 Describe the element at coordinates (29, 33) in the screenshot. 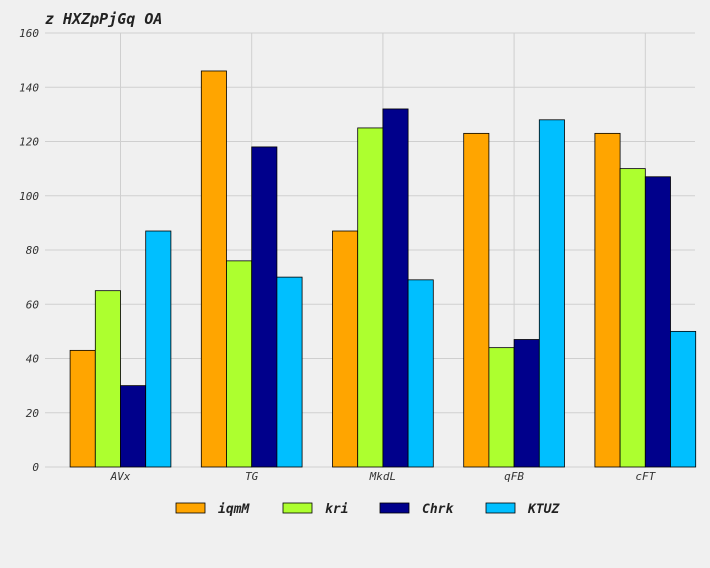

I see `y-tick-label: 160` at that location.